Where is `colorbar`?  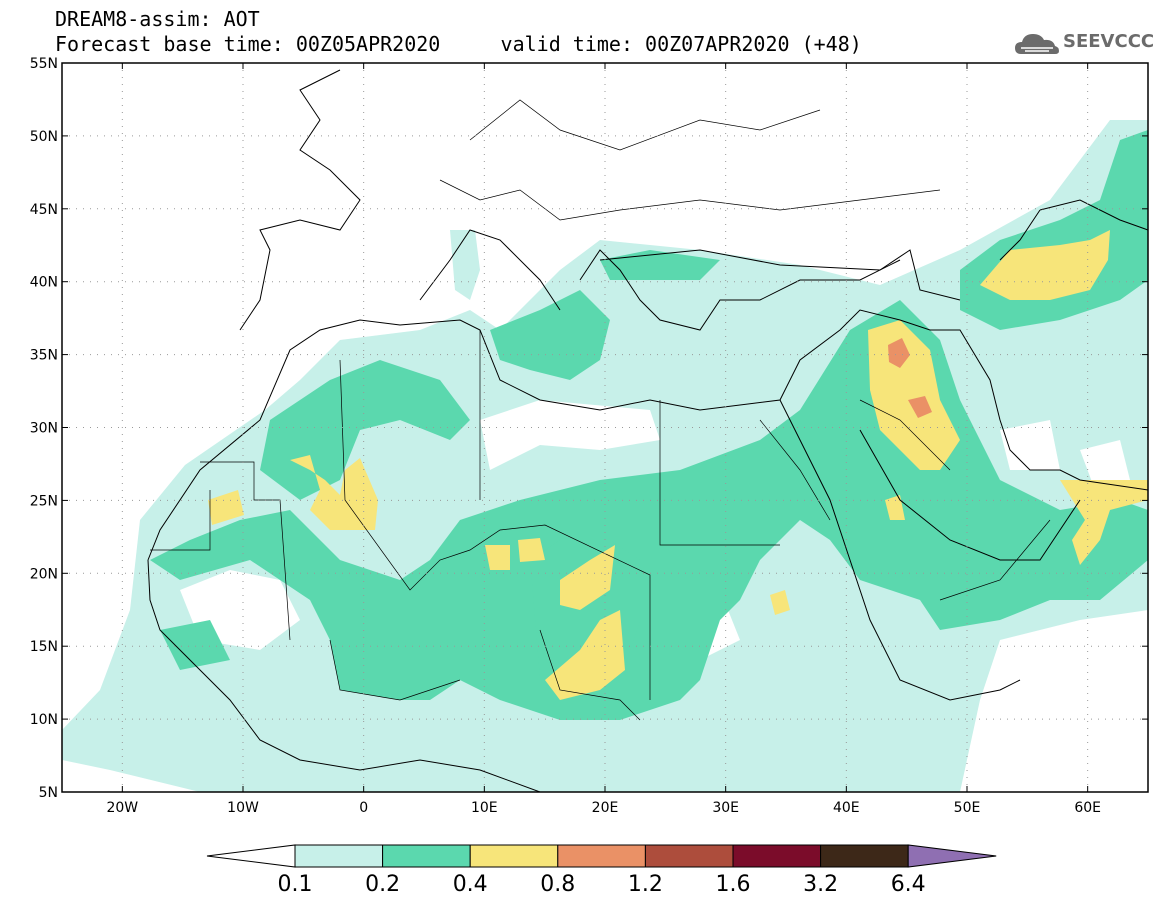
colorbar is located at coordinates (601, 856).